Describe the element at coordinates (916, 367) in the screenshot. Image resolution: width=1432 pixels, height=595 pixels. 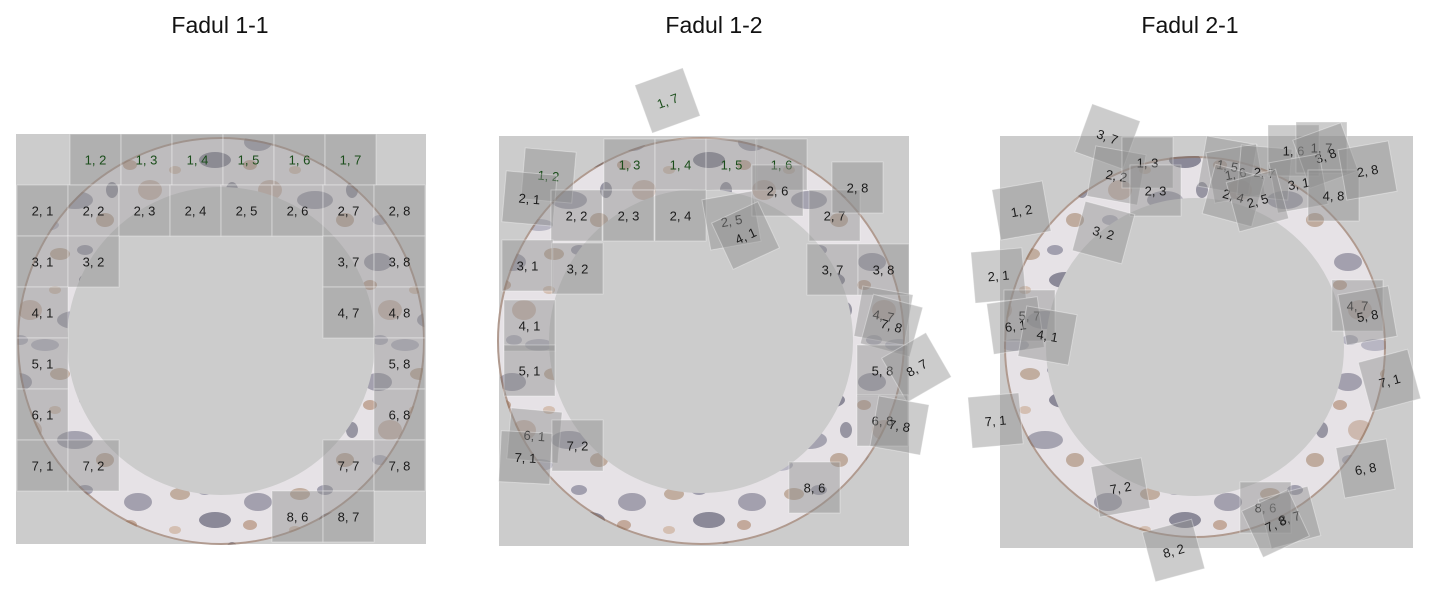
I see `tile: 8, 7` at that location.